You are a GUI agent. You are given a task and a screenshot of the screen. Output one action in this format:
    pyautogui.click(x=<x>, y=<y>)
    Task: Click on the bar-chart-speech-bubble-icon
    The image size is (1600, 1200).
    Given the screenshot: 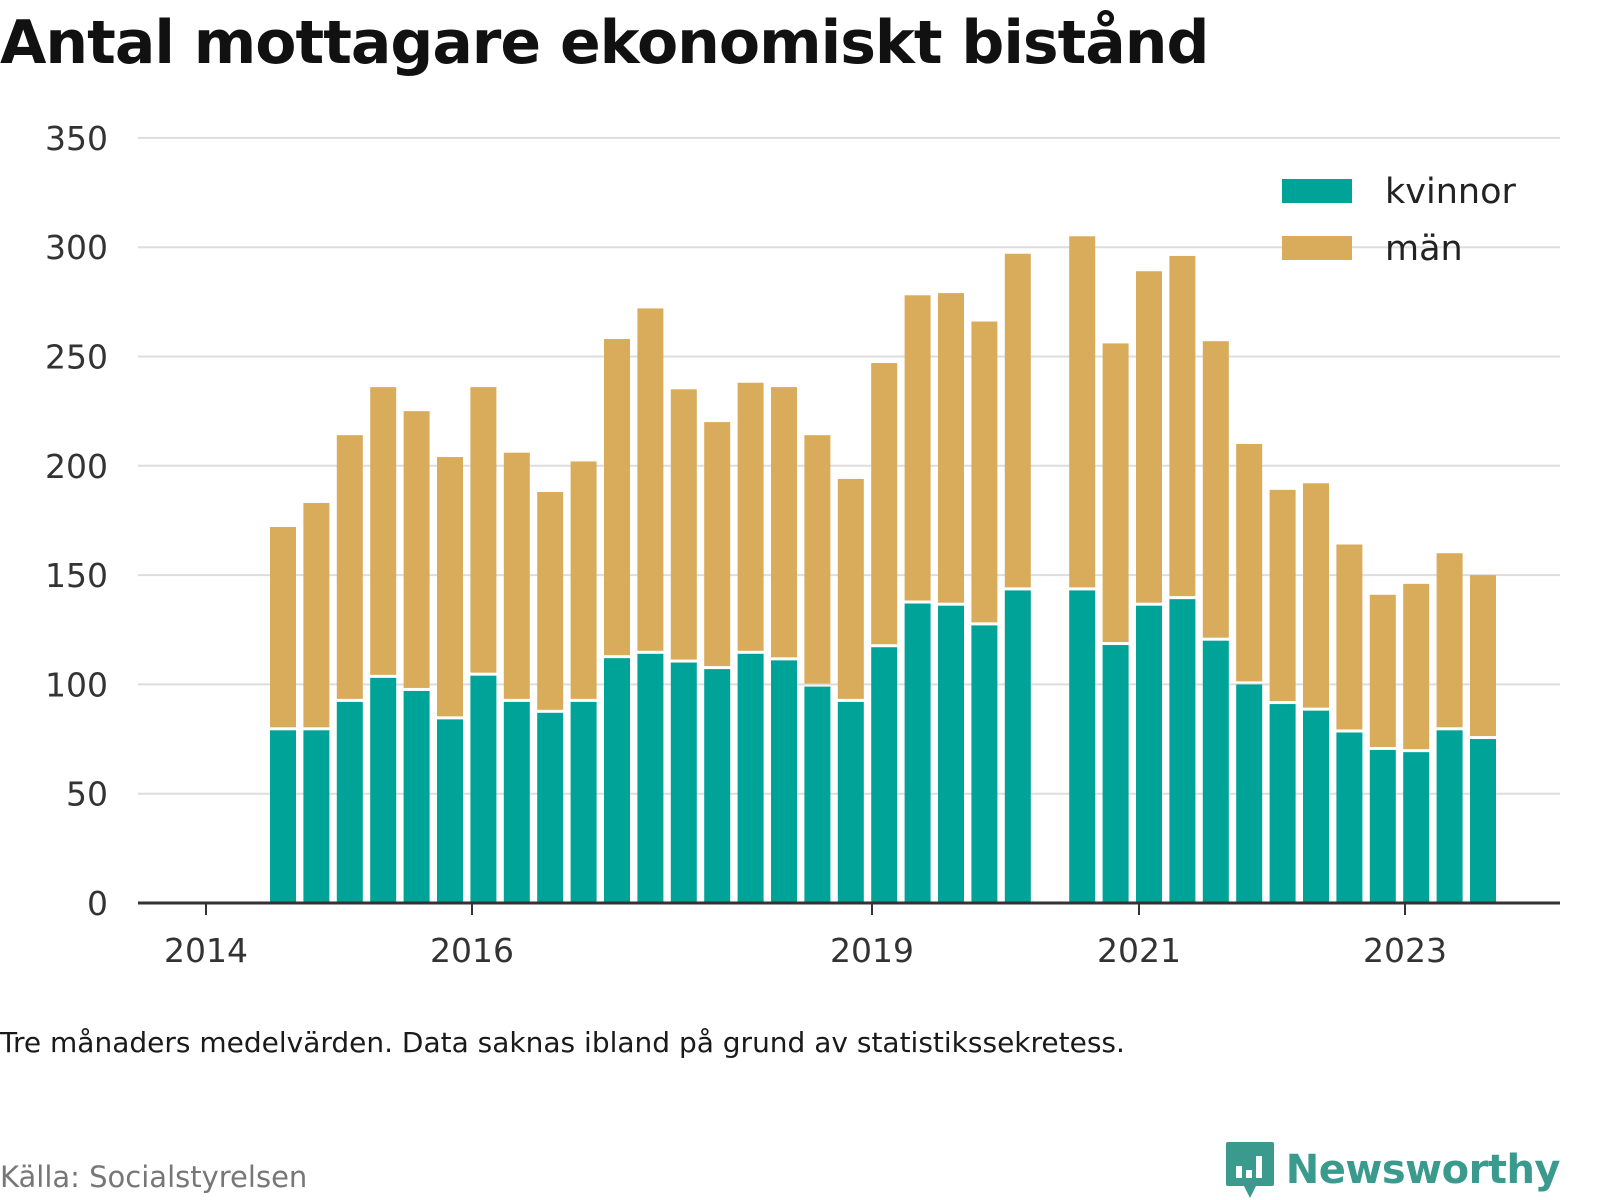 What is the action you would take?
    pyautogui.click(x=1249, y=1170)
    